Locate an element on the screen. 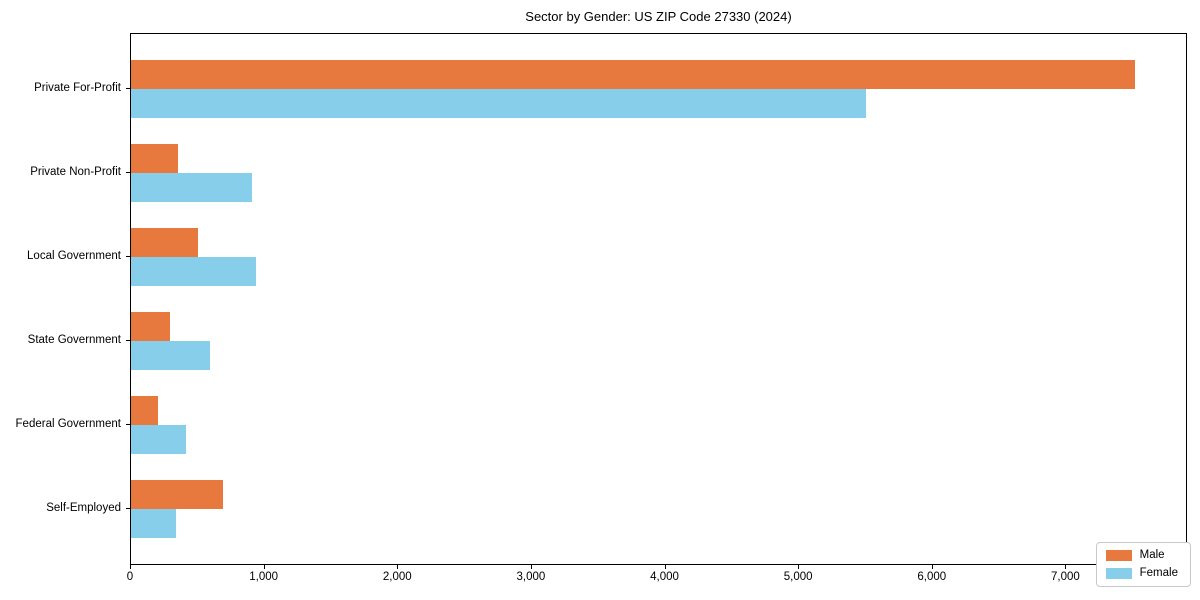 The height and width of the screenshot is (600, 1200). legend-entry-male: Male is located at coordinates (1141, 555).